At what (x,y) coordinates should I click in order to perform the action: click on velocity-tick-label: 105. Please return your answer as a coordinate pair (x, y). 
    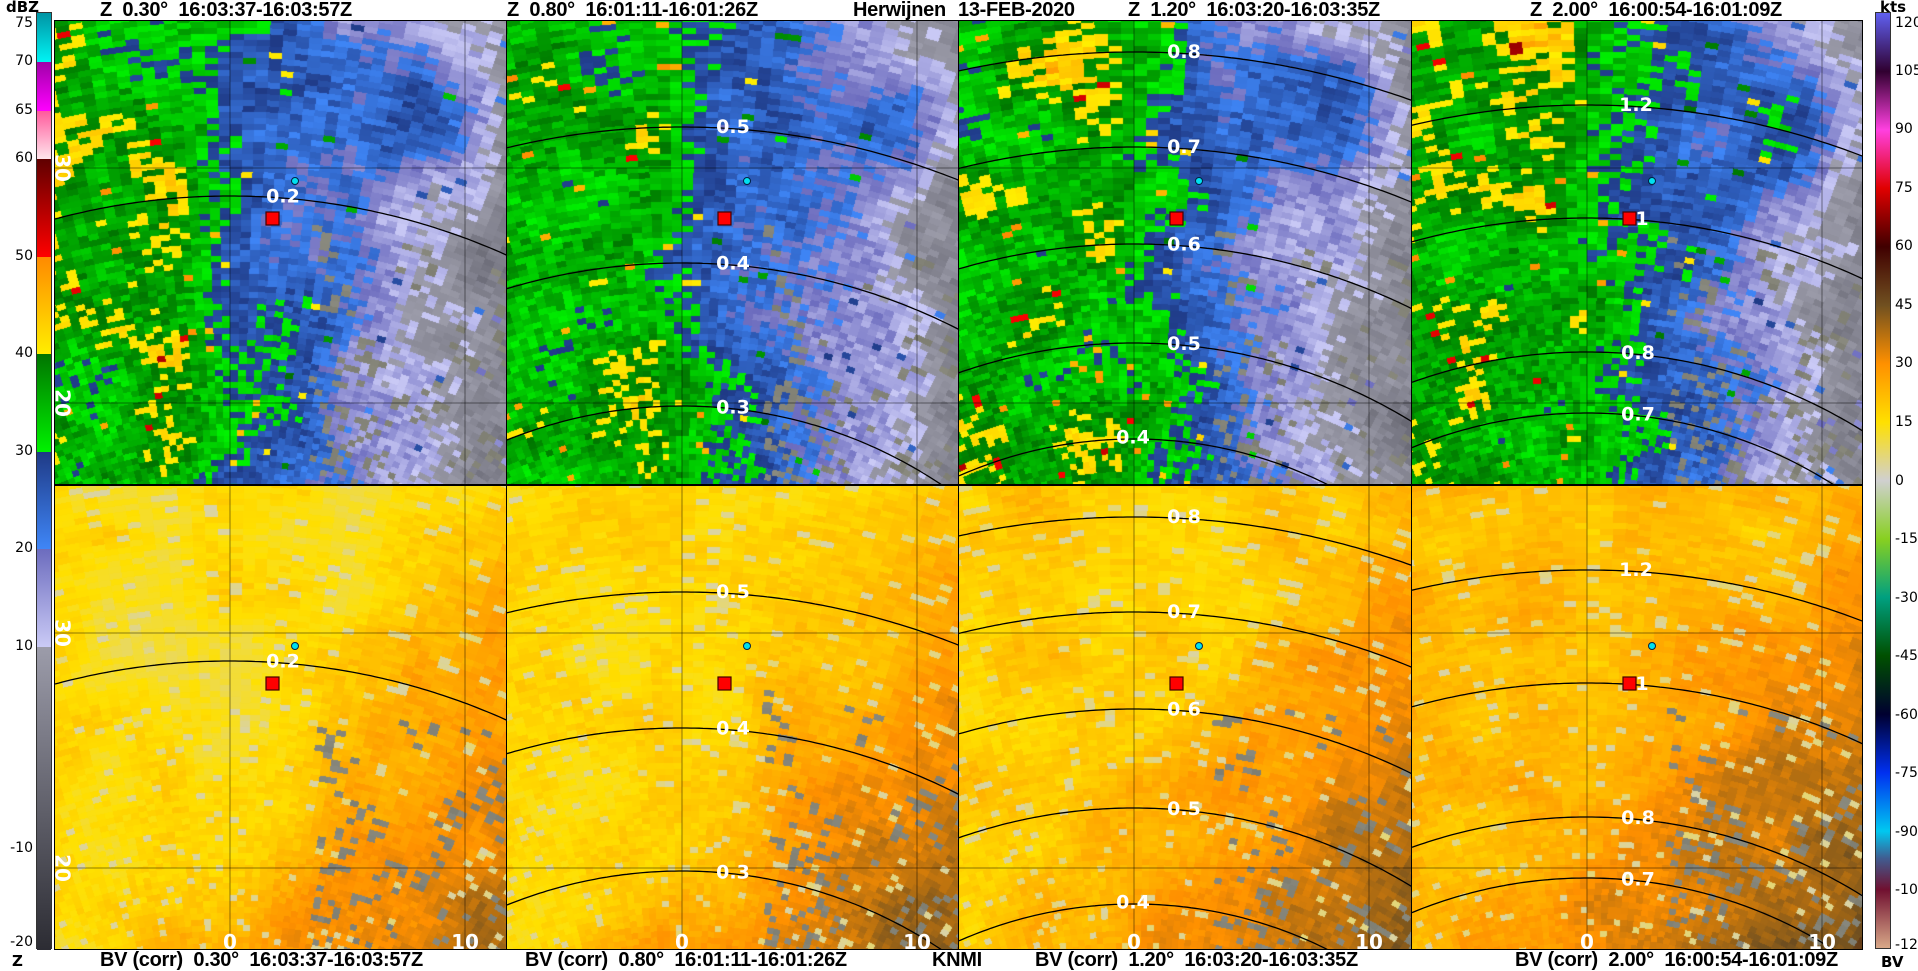
    Looking at the image, I should click on (1906, 70).